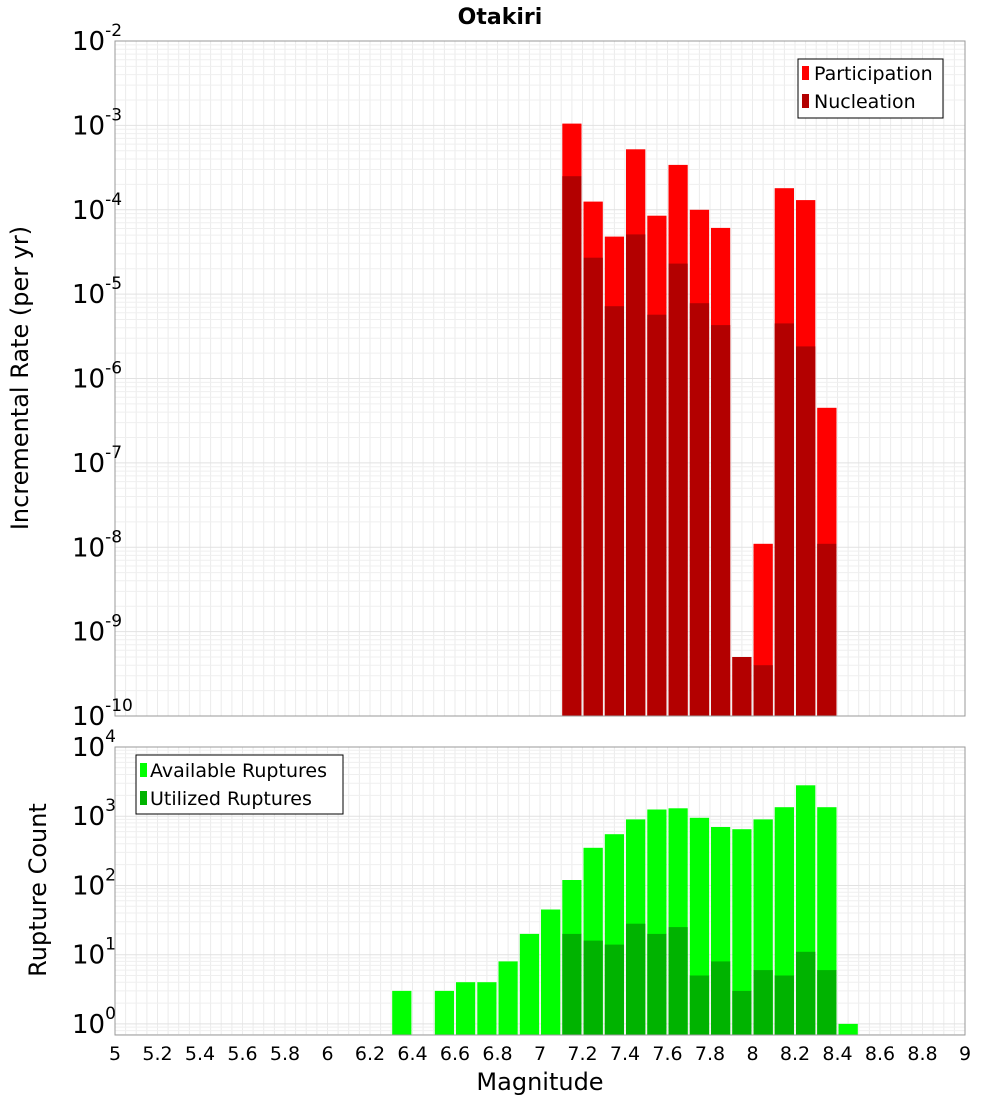 This screenshot has width=1000, height=1100. I want to click on top-y-tick-label: 10⁻⁸, so click(97, 545).